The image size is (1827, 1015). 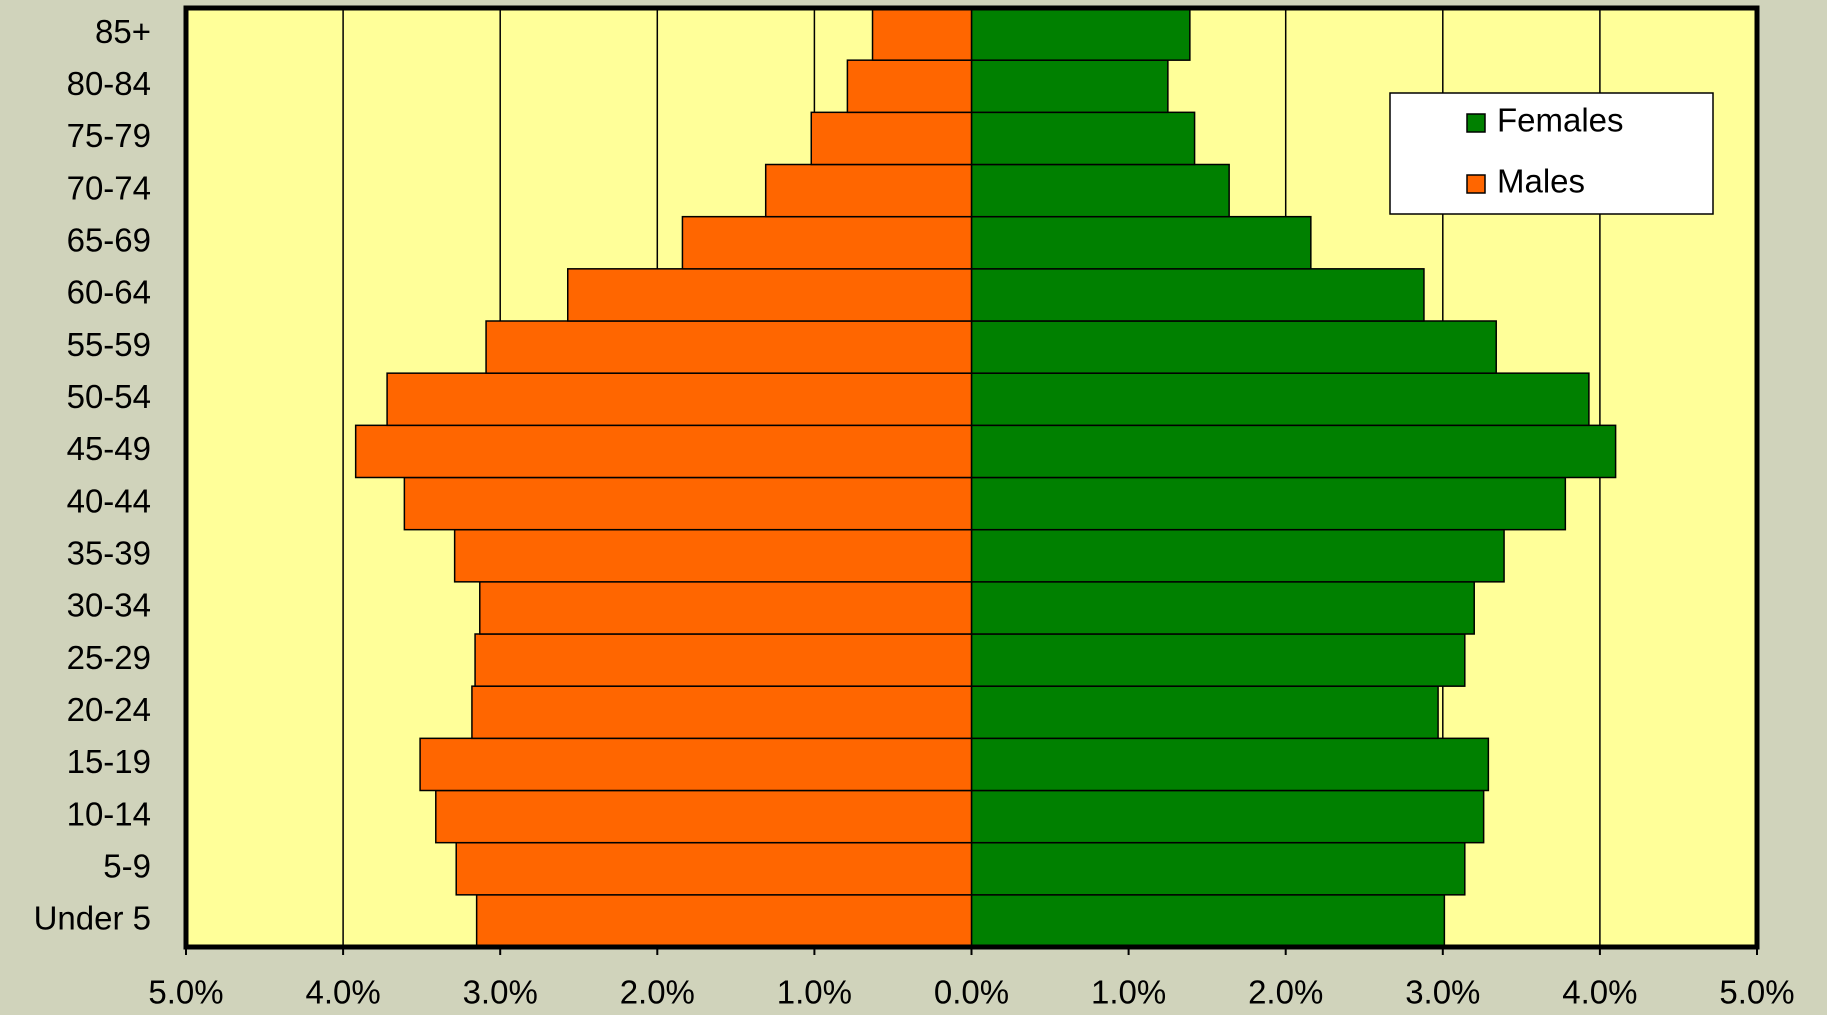 What do you see at coordinates (109, 448) in the screenshot?
I see `y-tick-label: 45-49` at bounding box center [109, 448].